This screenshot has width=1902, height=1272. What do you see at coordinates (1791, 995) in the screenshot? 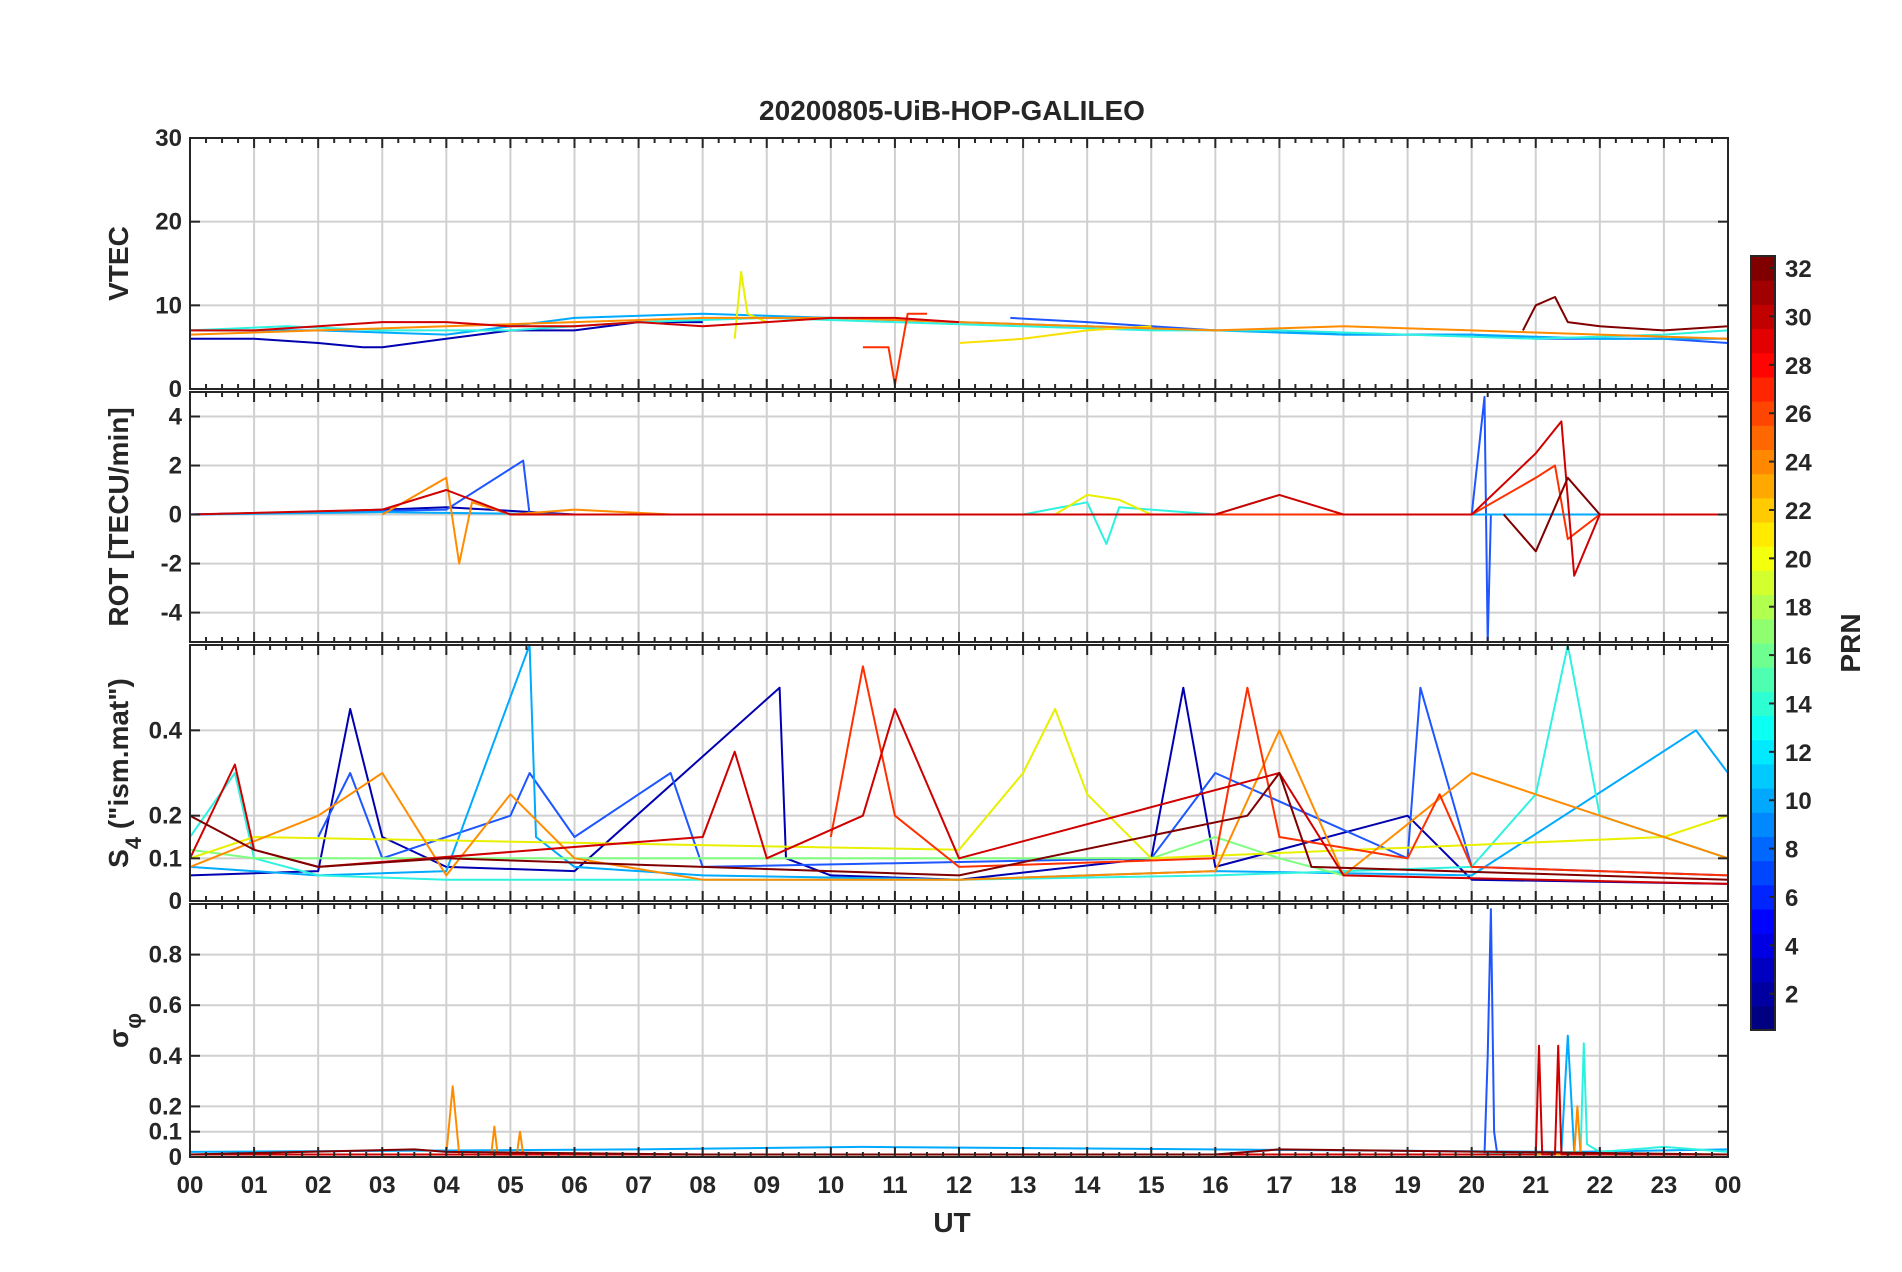
I see `colorbar-tick-label: 2` at bounding box center [1791, 995].